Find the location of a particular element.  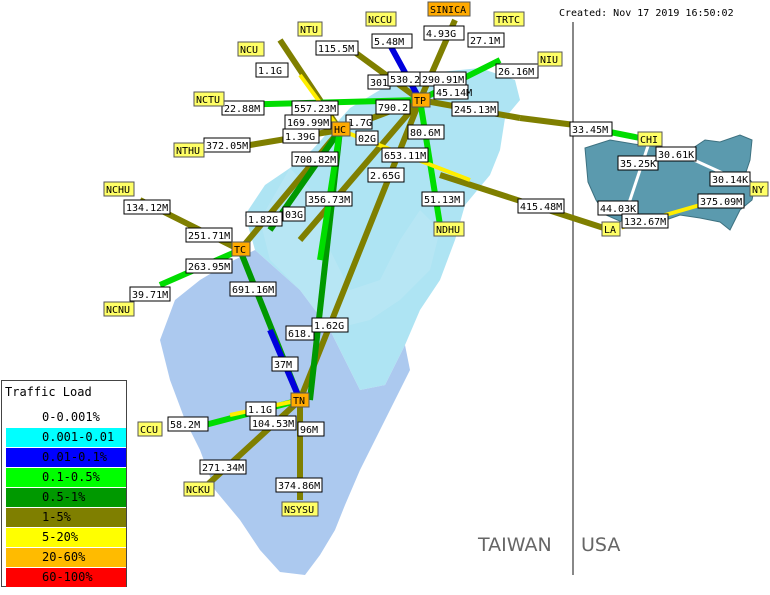

link-label: 30.61K is located at coordinates (676, 154).